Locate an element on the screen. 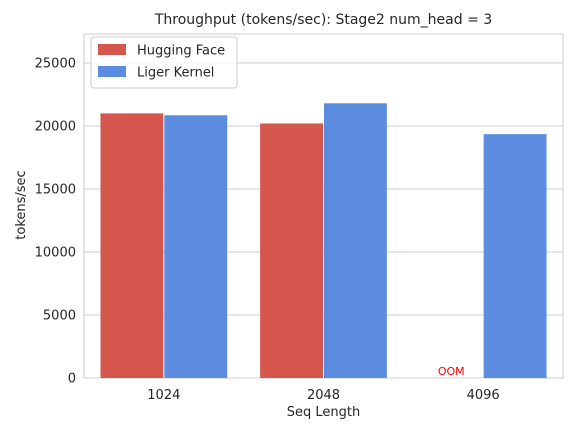 The width and height of the screenshot is (576, 432). annotations: OOM is located at coordinates (451, 371).